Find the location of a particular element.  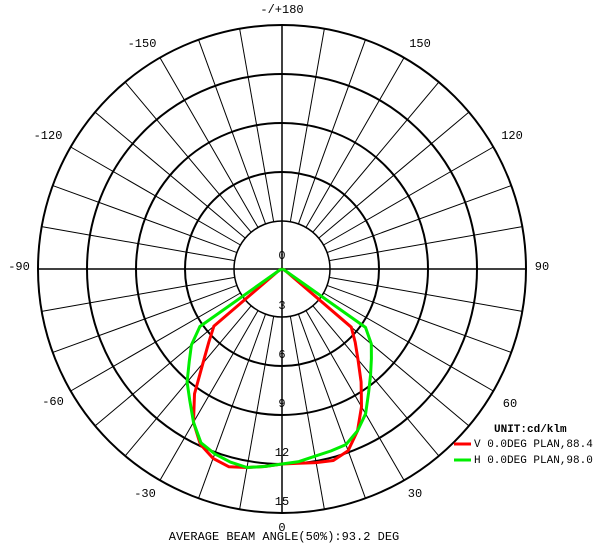

radial-tick-labels: 0 3 6 9 12 15 is located at coordinates (282, 379).